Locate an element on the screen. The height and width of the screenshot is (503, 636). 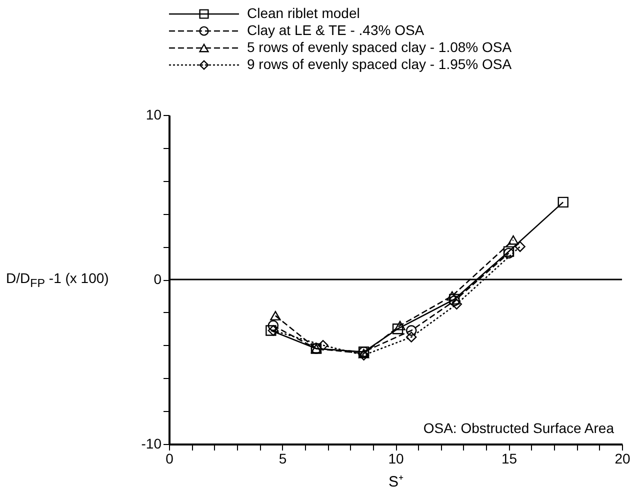
x-axis-title: S⁺ is located at coordinates (396, 482).